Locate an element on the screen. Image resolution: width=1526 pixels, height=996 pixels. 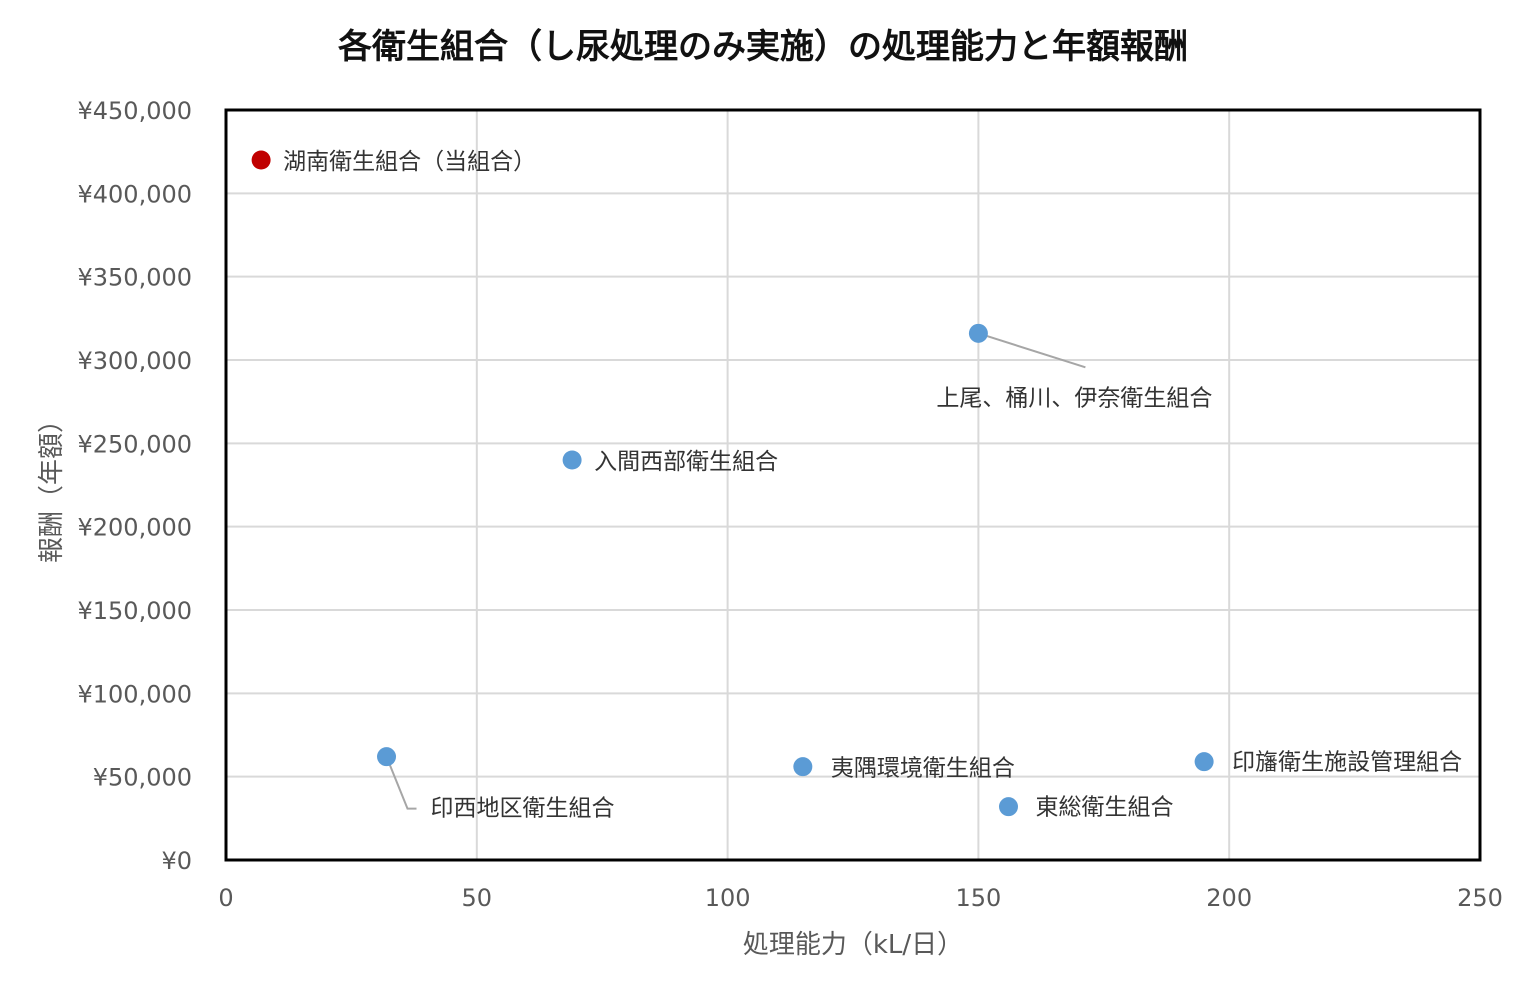
y-tick-label: ¥450,000 is located at coordinates (134, 111).